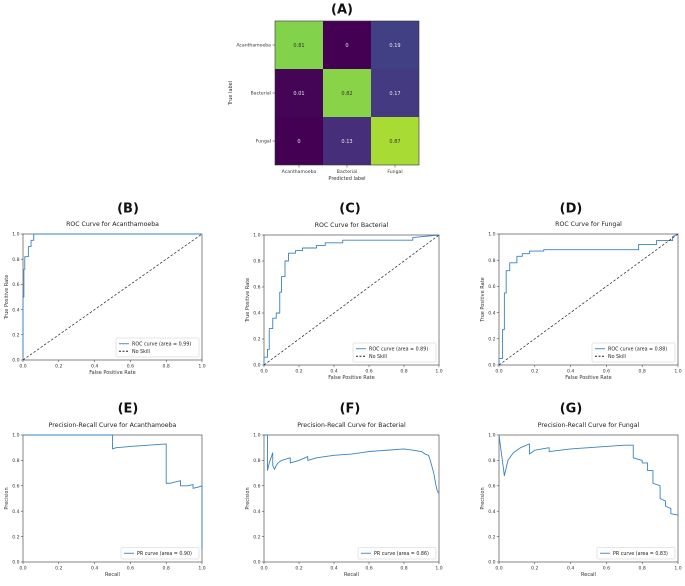 This screenshot has height=586, width=685. I want to click on panel-letter-a: (A), so click(342, 10).